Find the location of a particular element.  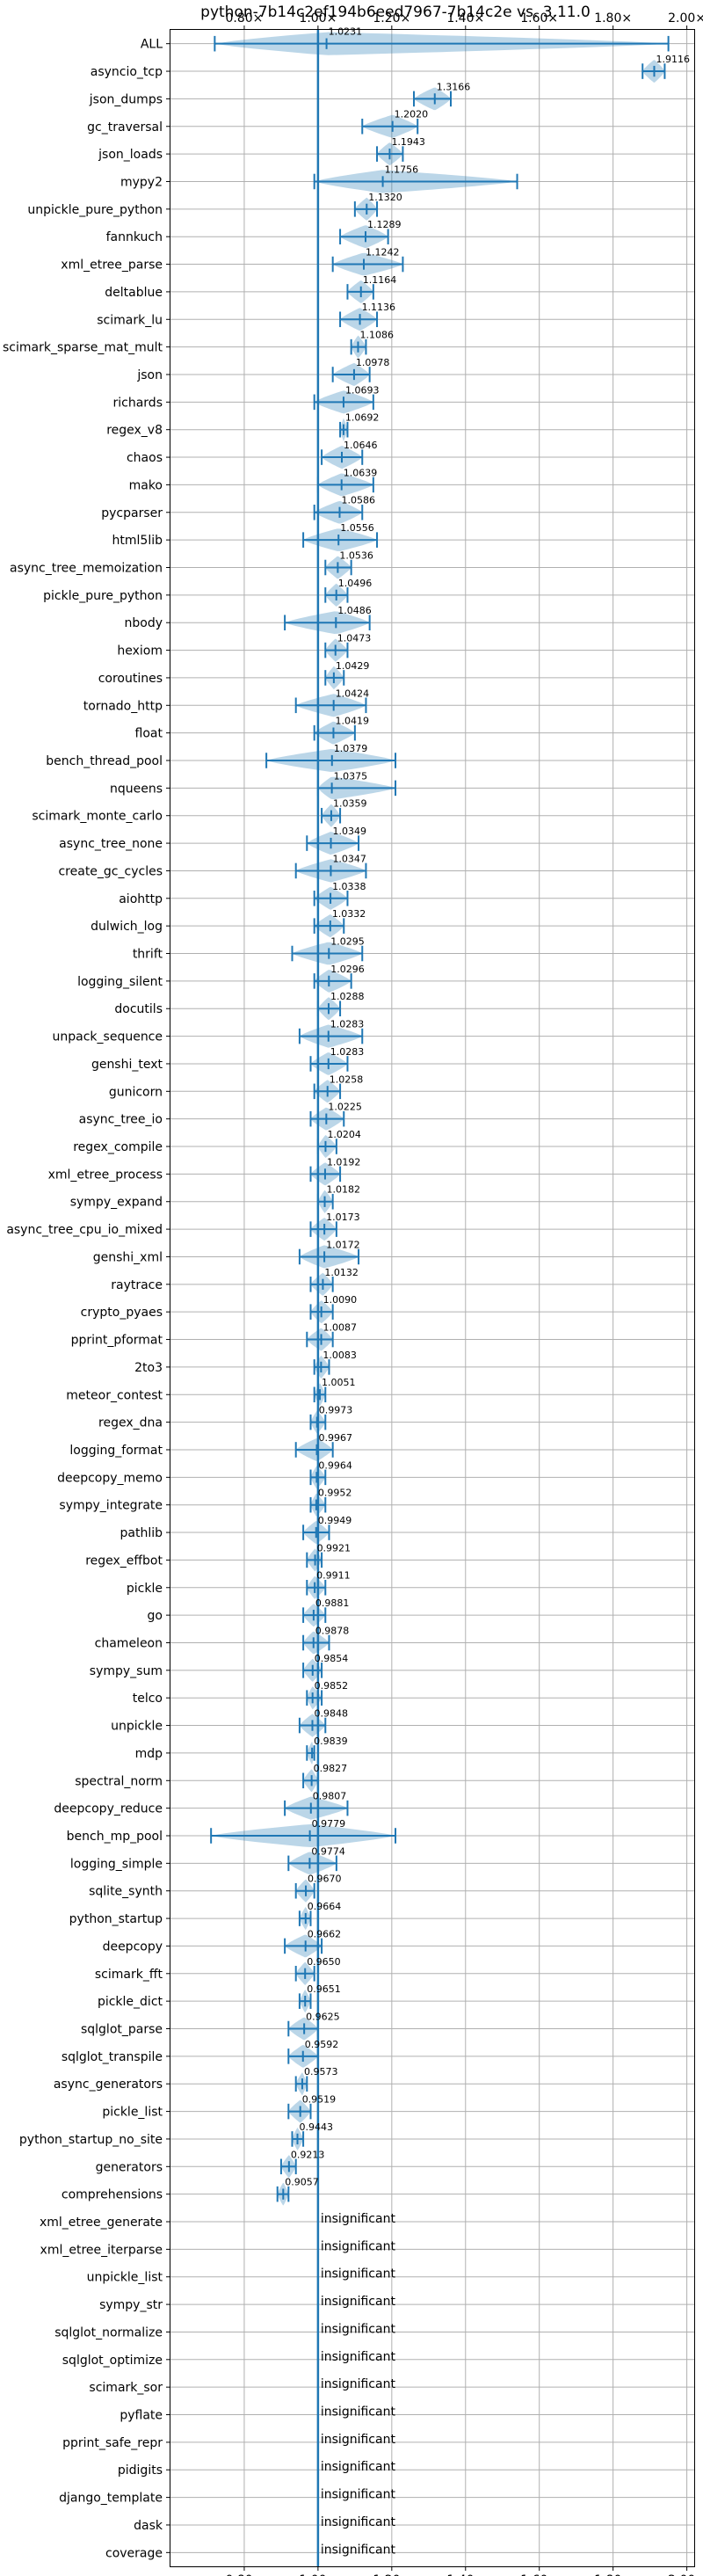

value-label: 1.0473 is located at coordinates (354, 638).